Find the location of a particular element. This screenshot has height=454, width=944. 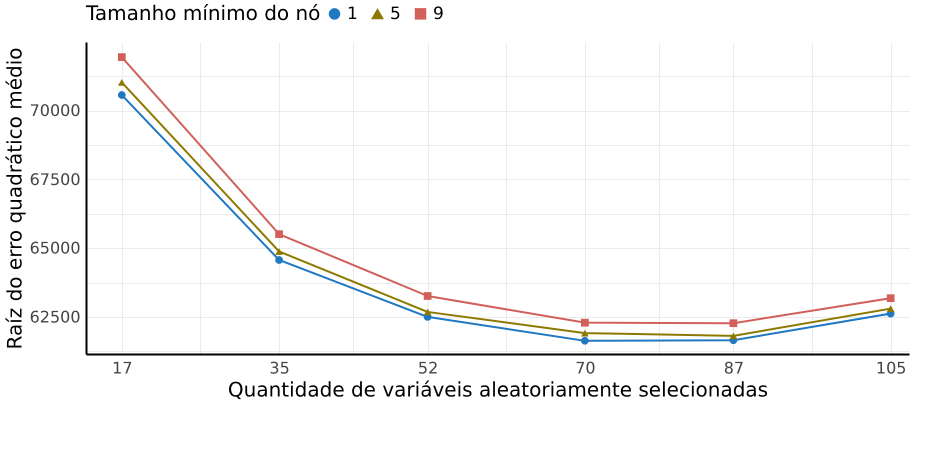

legend-label: 9 is located at coordinates (438, 14).